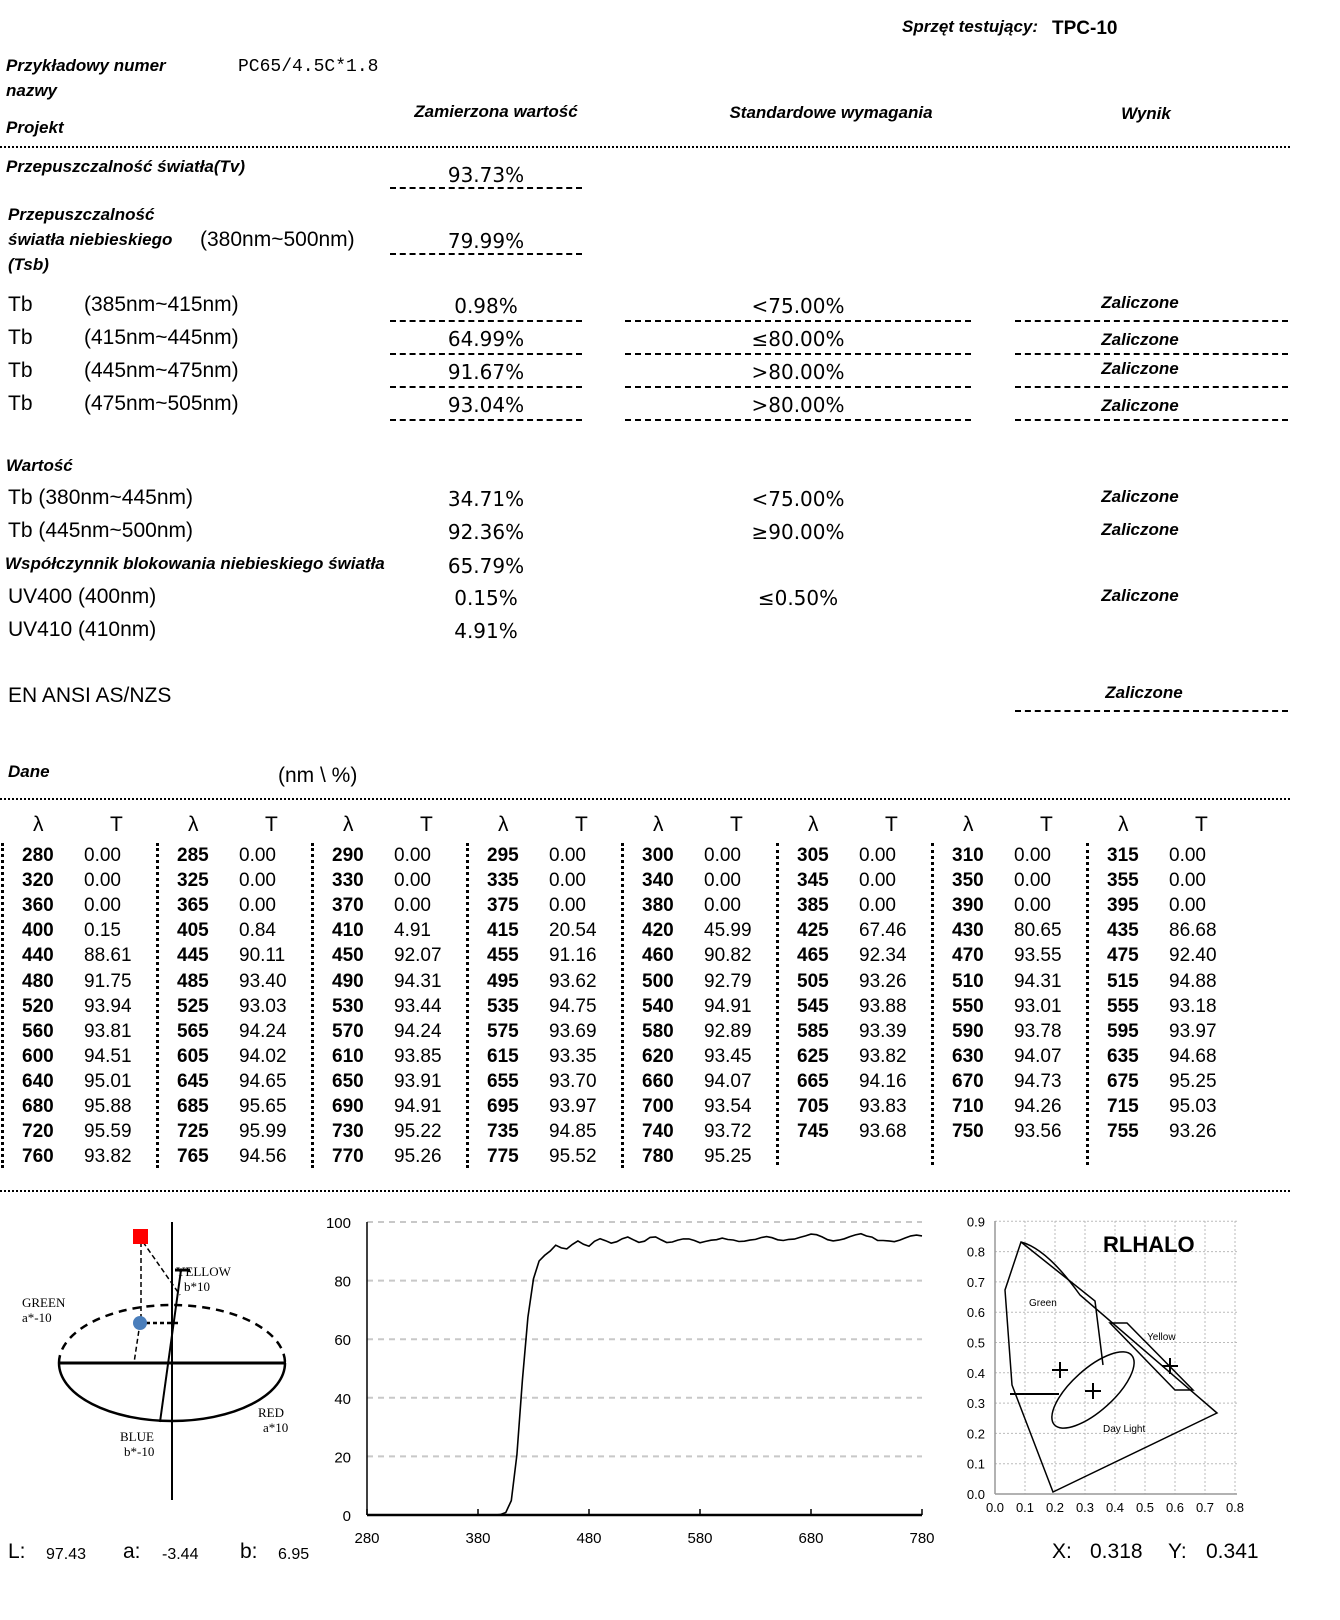  What do you see at coordinates (798, 339) in the screenshot?
I see `tb-standard: ≤80.00%` at bounding box center [798, 339].